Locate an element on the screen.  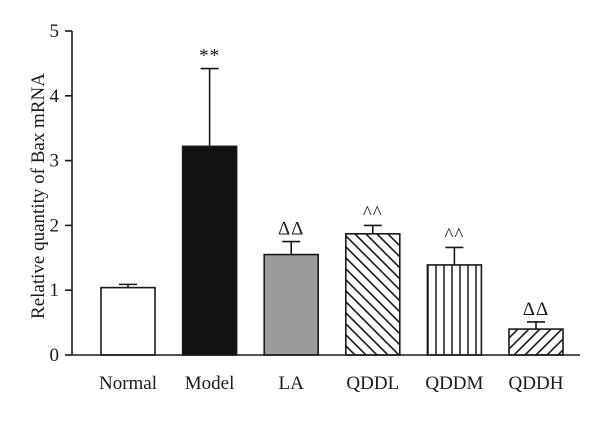
y-tick-label: 5 is located at coordinates (55, 31).